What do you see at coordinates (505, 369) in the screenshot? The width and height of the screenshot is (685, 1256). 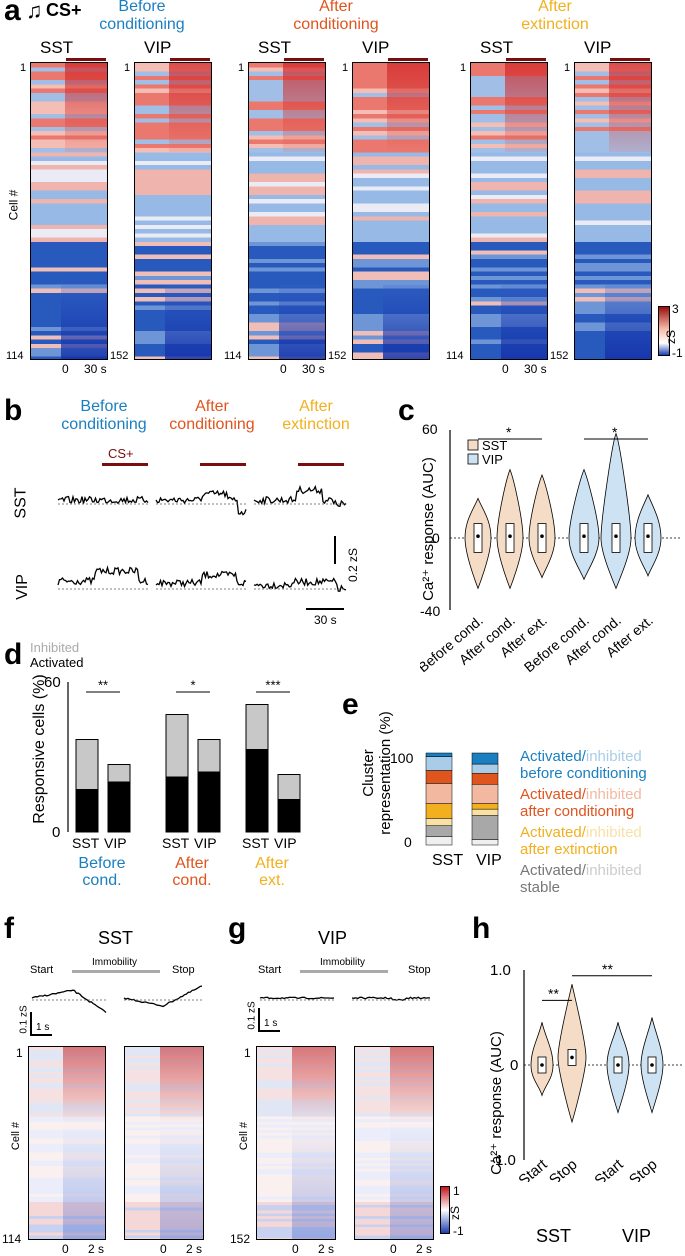 I see `heatmap-a-x0-5: 0` at bounding box center [505, 369].